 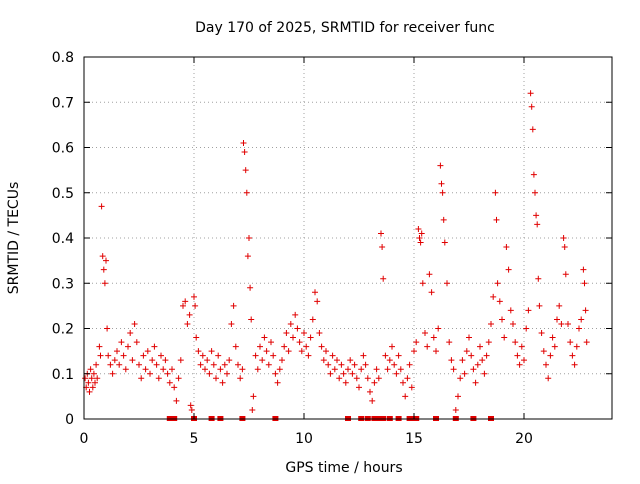 I want to click on x-tick-label: 15, so click(x=414, y=439).